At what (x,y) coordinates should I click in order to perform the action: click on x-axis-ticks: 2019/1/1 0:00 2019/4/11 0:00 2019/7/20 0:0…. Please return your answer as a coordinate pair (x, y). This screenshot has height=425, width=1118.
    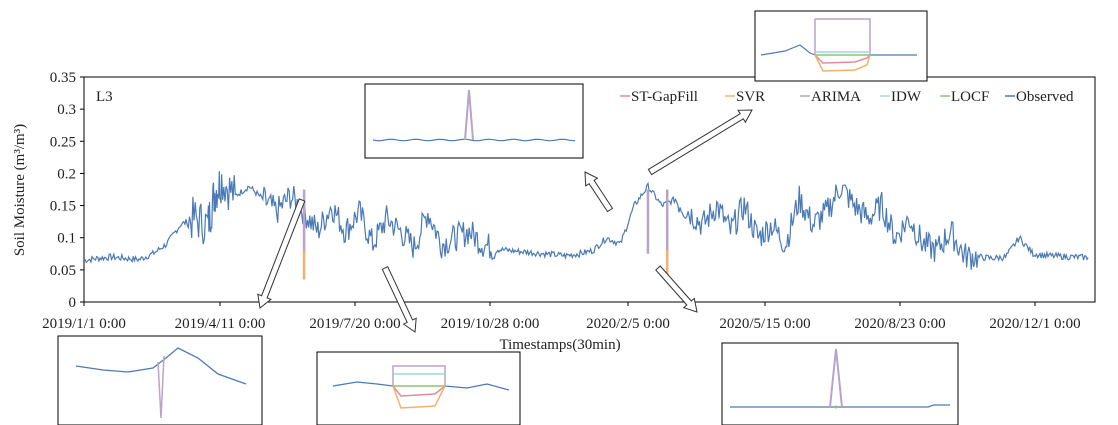
    Looking at the image, I should click on (561, 317).